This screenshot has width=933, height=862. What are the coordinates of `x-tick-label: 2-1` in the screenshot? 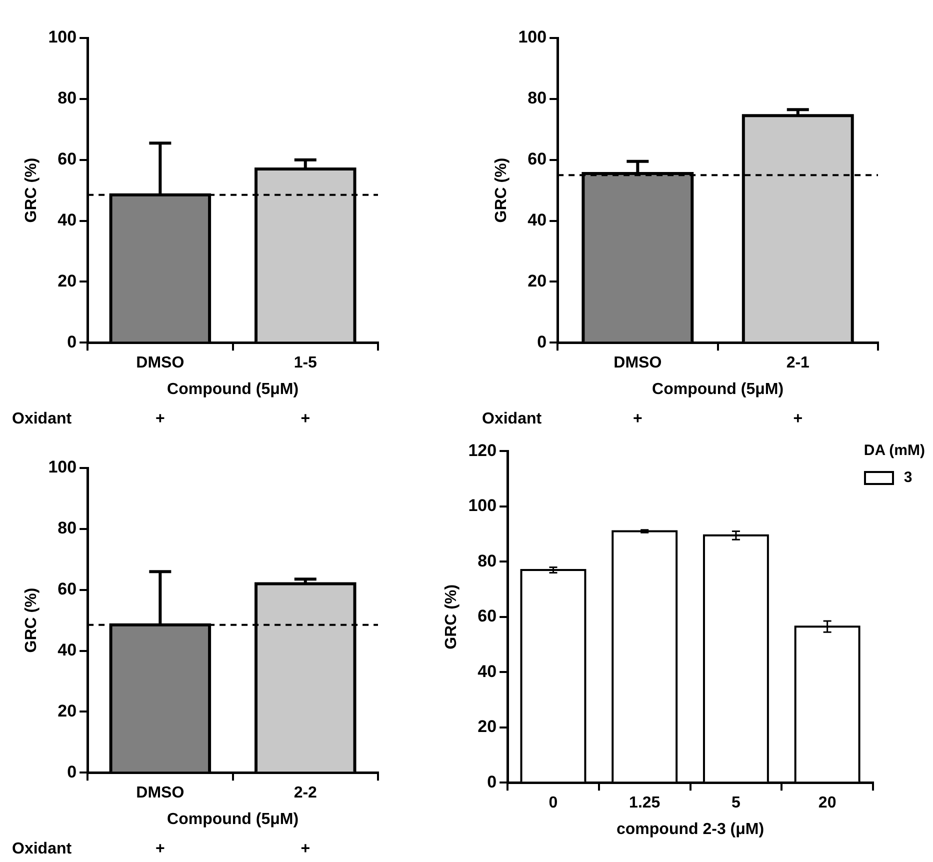 It's located at (798, 363).